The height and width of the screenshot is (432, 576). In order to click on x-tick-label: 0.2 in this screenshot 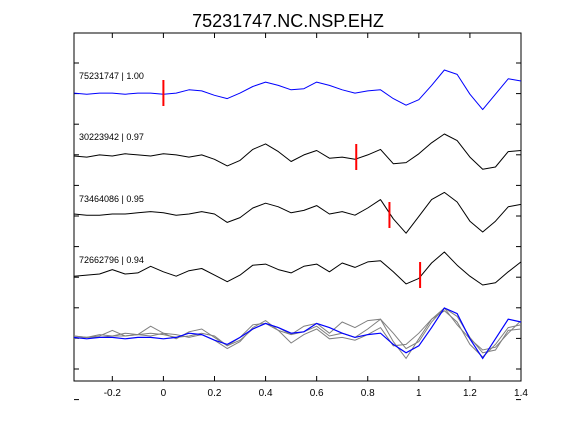, I will do `click(215, 393)`.